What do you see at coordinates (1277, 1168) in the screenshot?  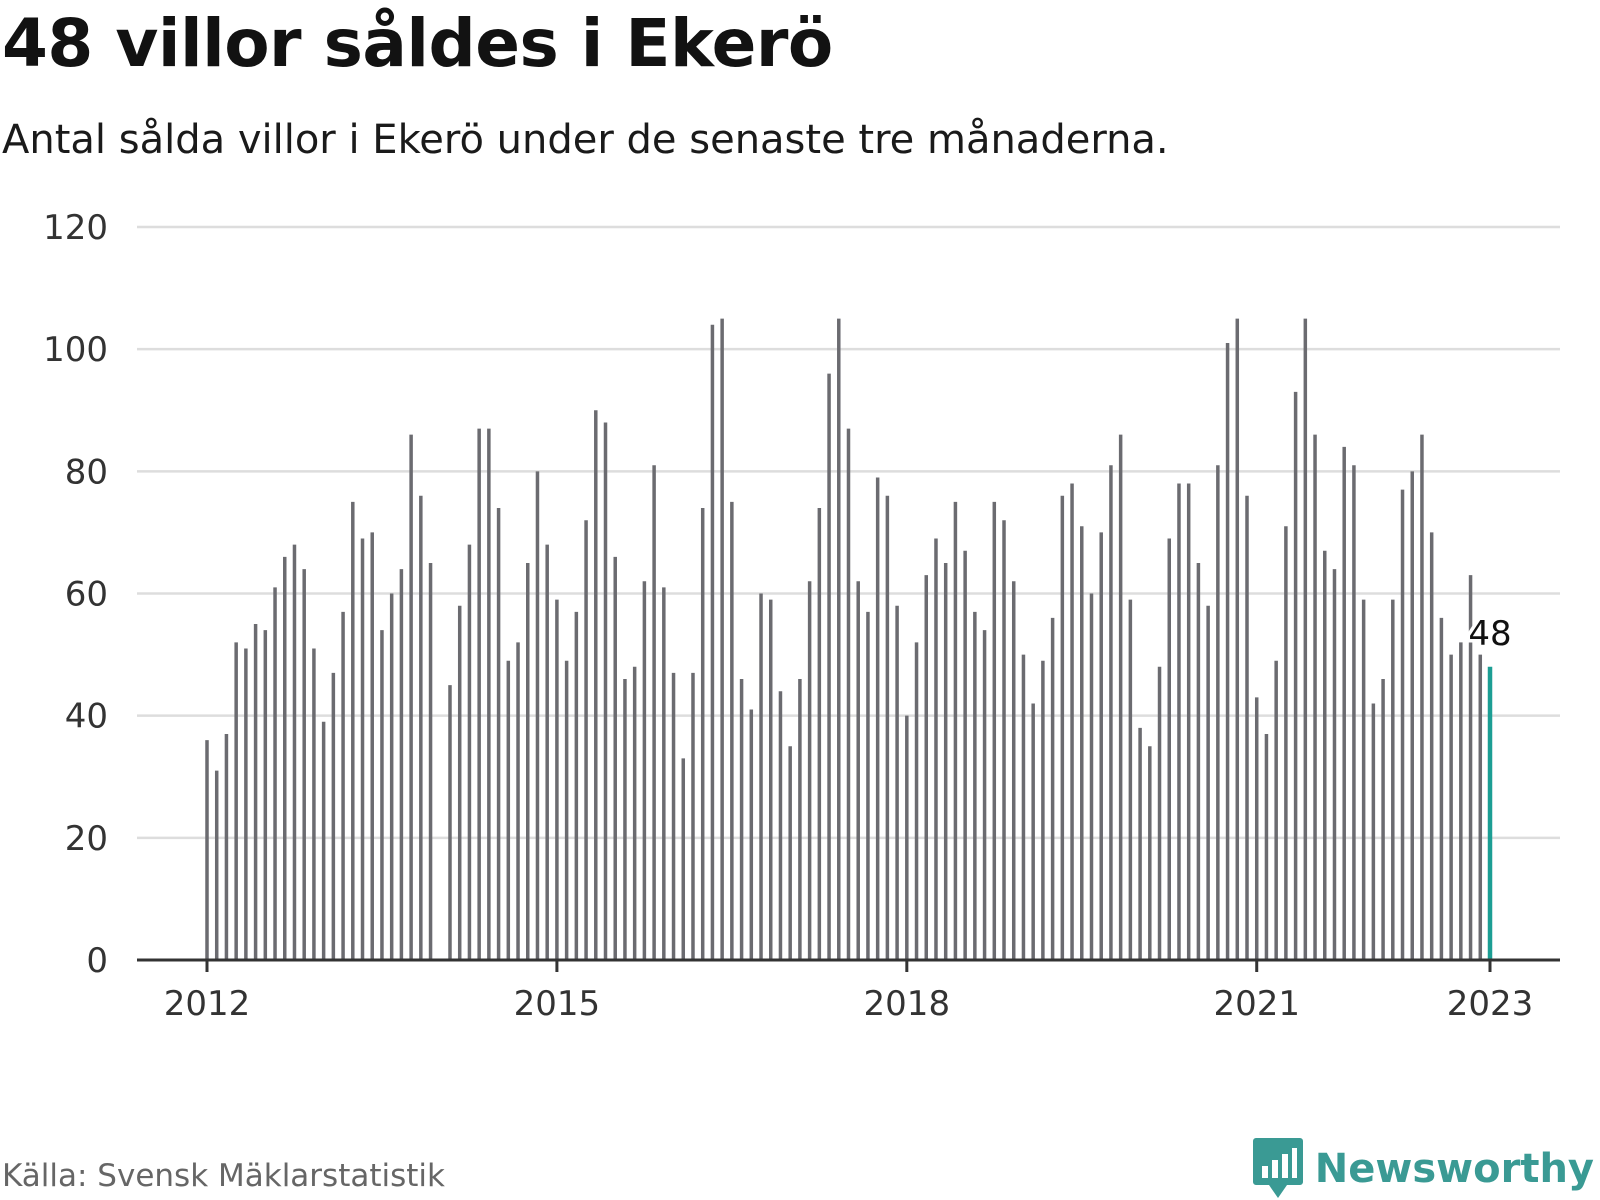 I see `bar-chart-speech-bubble-icon` at bounding box center [1277, 1168].